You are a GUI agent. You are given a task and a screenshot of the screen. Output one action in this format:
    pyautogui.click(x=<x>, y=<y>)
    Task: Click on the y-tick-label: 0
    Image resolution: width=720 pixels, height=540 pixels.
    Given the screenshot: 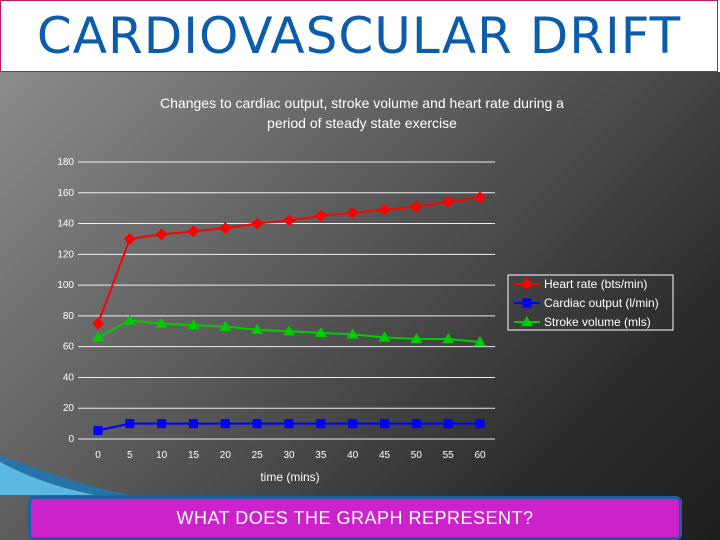 What is the action you would take?
    pyautogui.click(x=71, y=439)
    